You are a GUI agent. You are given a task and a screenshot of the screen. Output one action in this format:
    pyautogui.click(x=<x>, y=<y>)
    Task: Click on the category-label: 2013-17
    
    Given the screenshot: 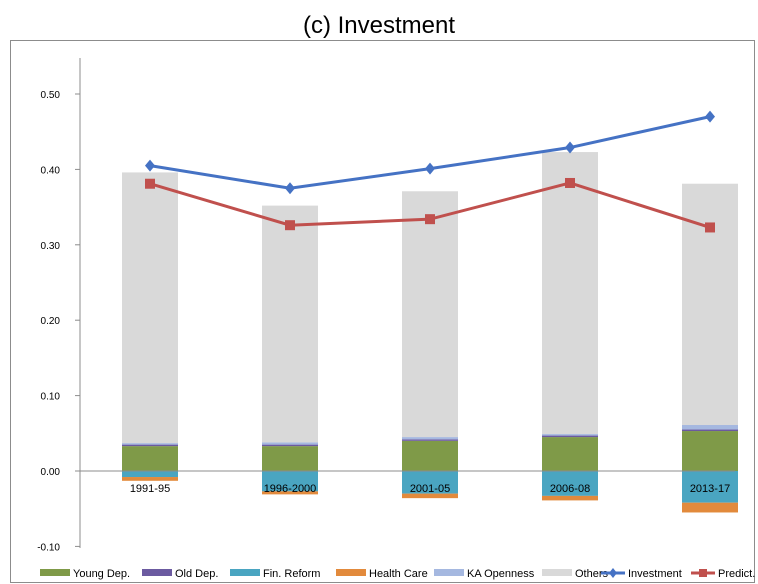 What is the action you would take?
    pyautogui.click(x=710, y=489)
    